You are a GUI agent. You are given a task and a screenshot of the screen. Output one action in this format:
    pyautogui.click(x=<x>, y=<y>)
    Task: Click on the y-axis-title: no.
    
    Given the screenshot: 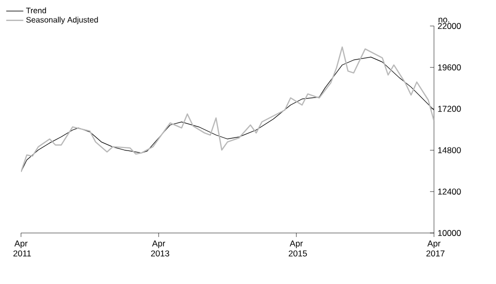 What is the action you would take?
    pyautogui.click(x=444, y=20)
    